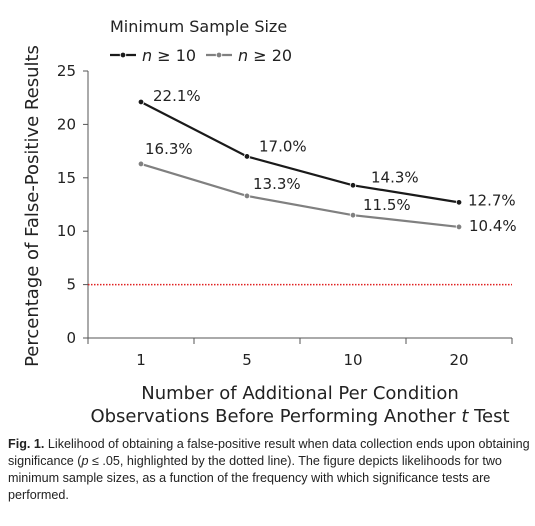  I want to click on legend-label: n ≥ 10, so click(169, 55).